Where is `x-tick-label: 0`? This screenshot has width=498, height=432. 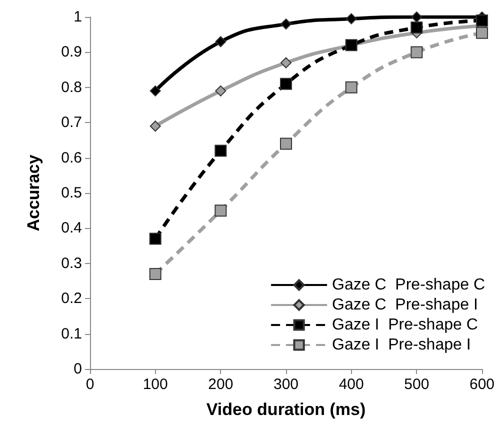
x-tick-label: 0 is located at coordinates (90, 384).